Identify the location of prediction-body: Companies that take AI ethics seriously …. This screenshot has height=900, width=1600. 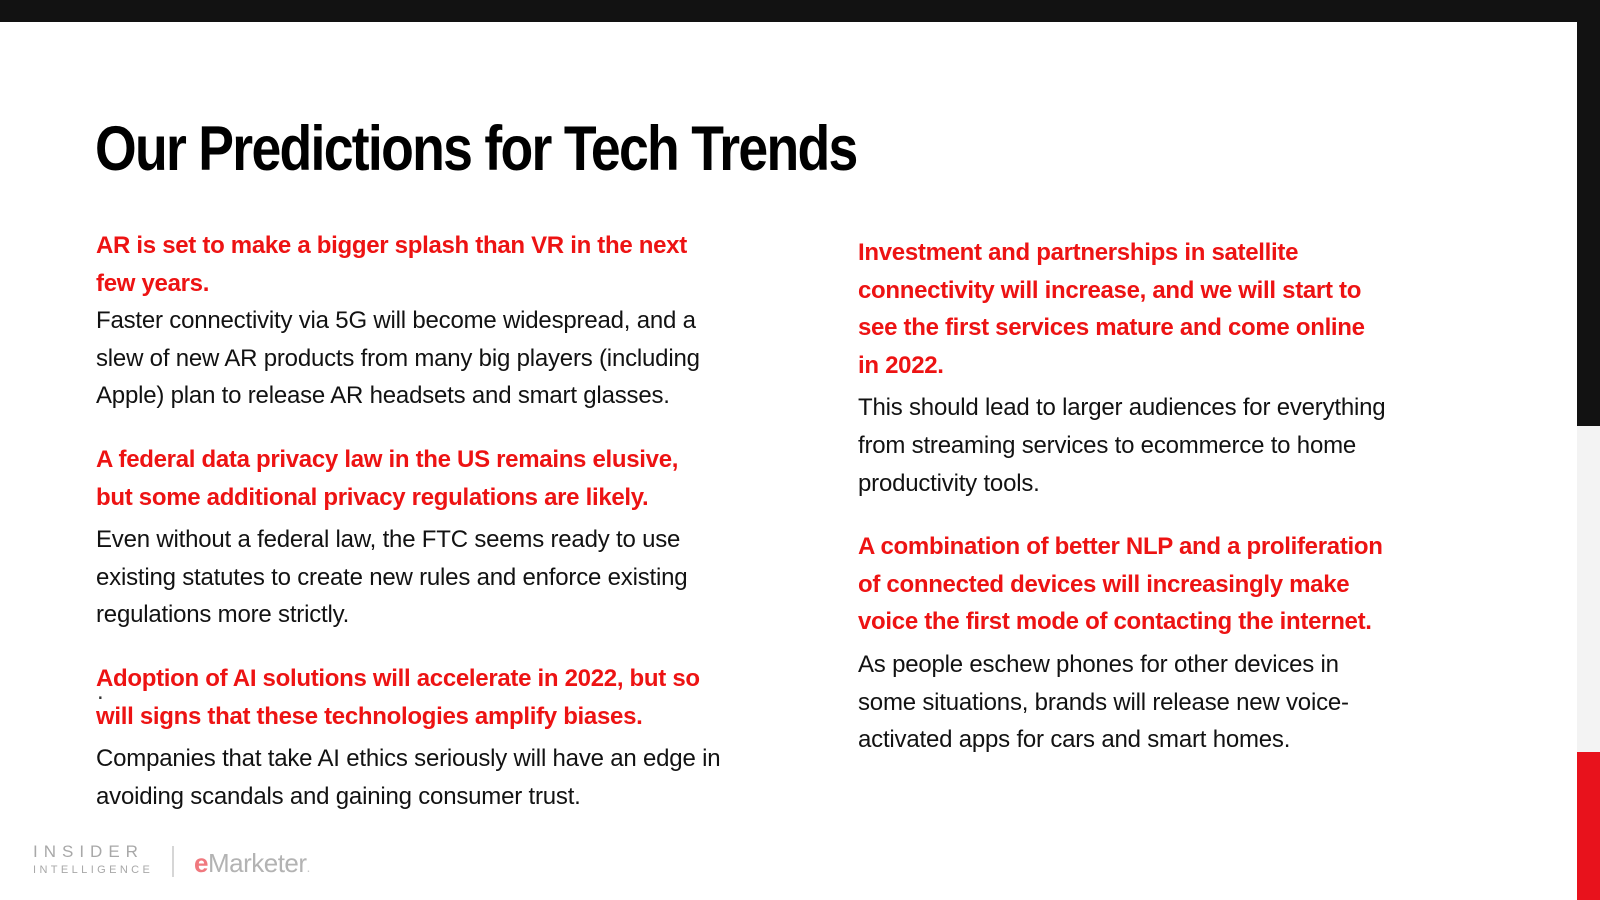
(408, 777).